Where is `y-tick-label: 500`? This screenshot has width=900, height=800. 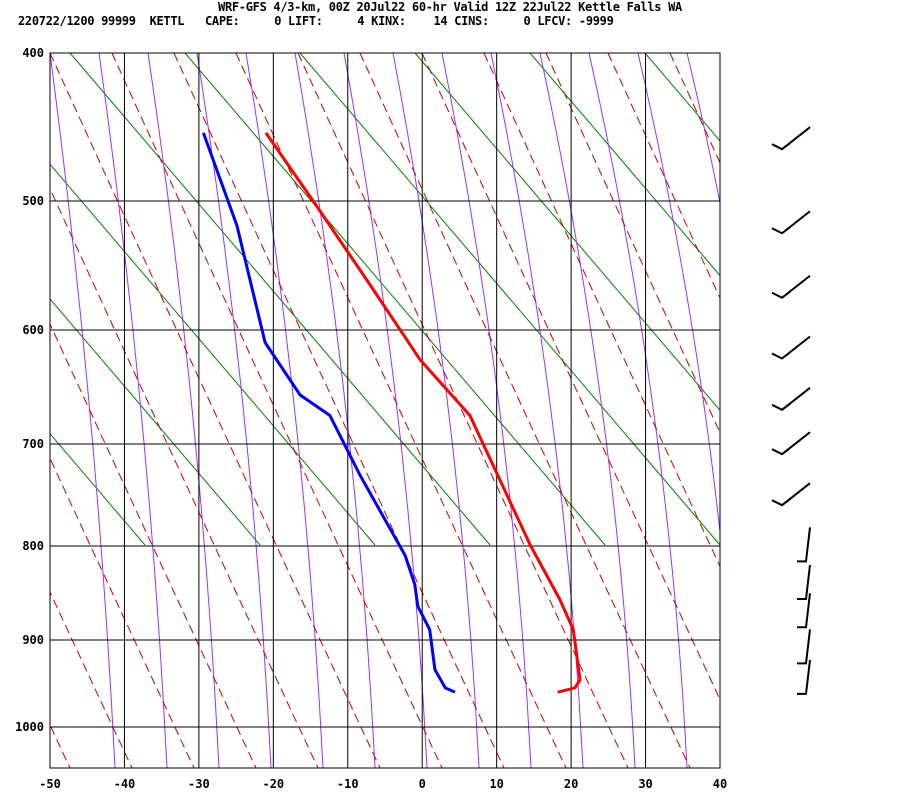
y-tick-label: 500 is located at coordinates (33, 201).